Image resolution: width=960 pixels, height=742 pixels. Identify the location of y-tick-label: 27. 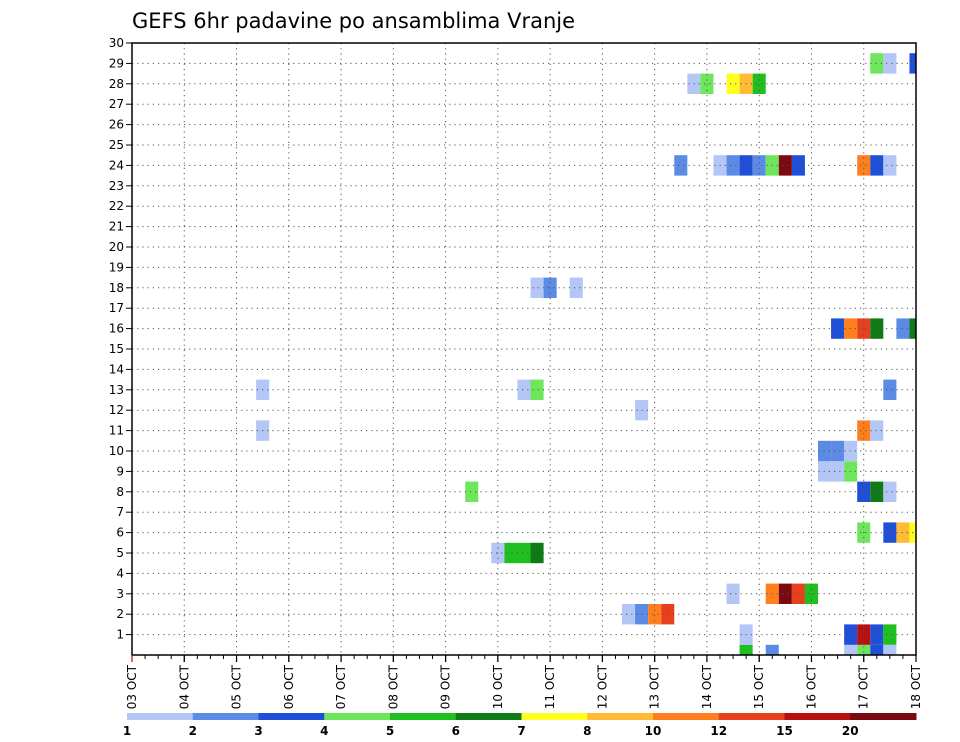
(116, 104).